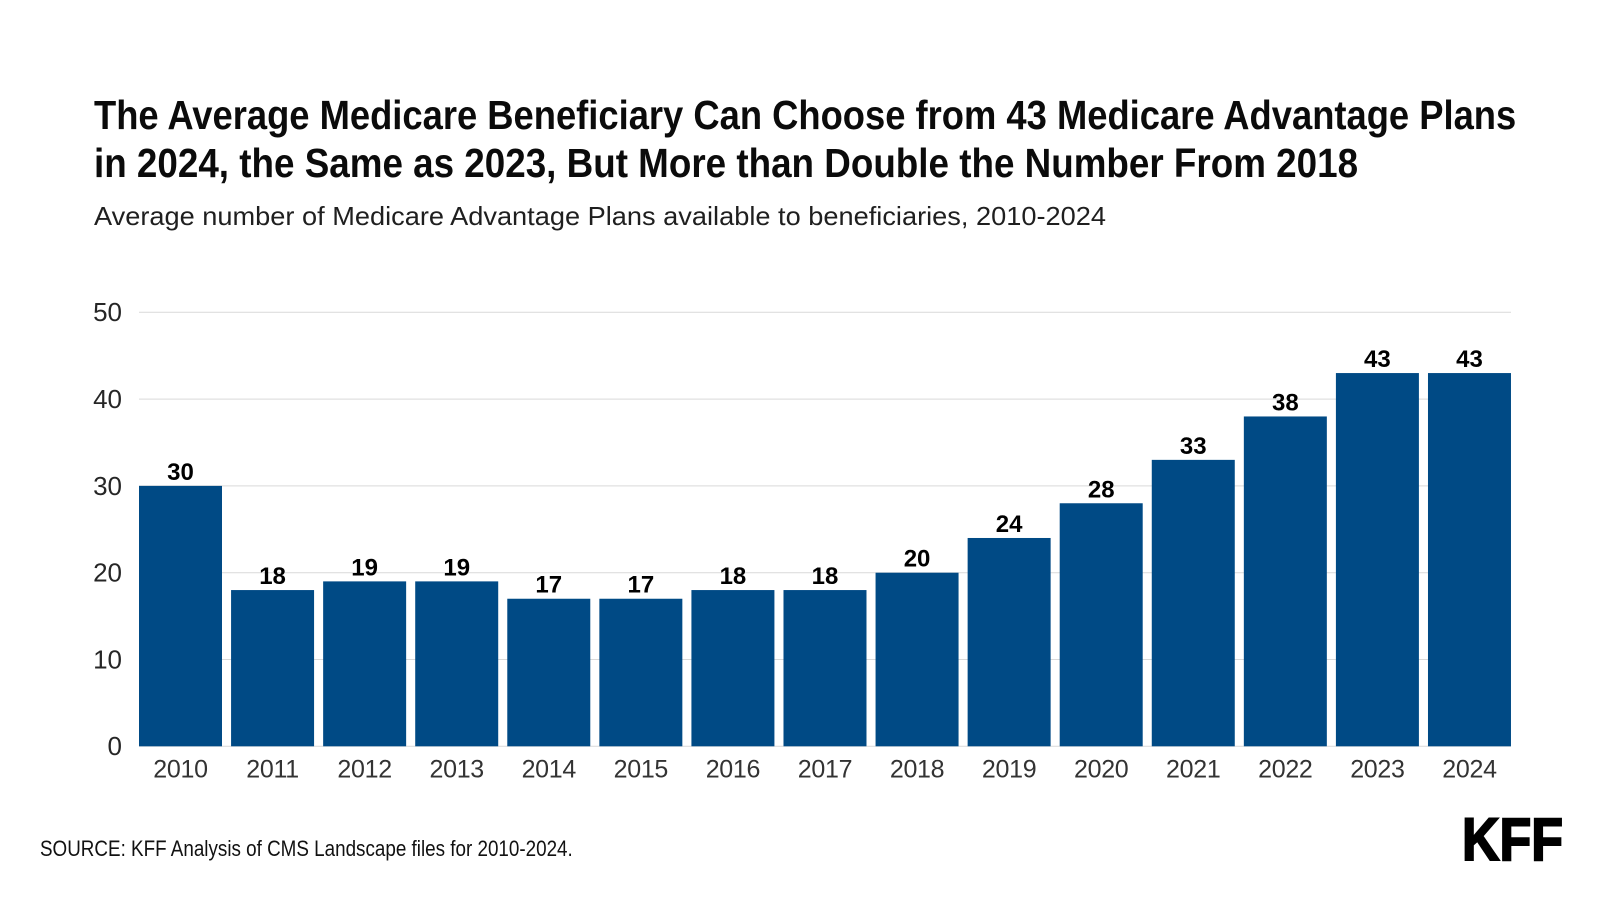 Image resolution: width=1600 pixels, height=900 pixels. Describe the element at coordinates (1377, 770) in the screenshot. I see `svg-text: 2023` at that location.